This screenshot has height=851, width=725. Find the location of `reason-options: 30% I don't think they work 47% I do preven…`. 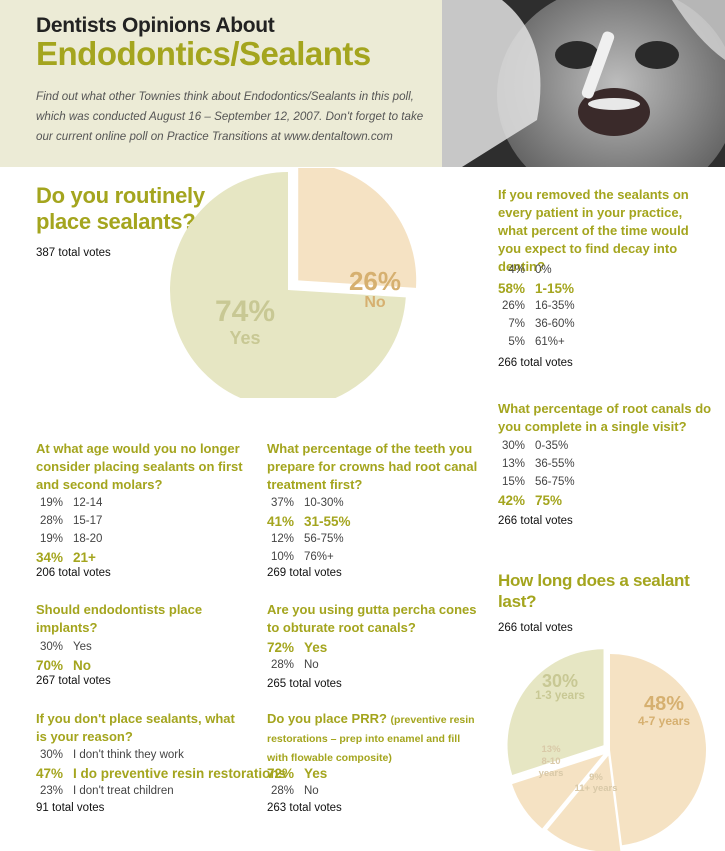

reason-options: 30% I don't think they work 47% I do preven… is located at coordinates (161, 773).